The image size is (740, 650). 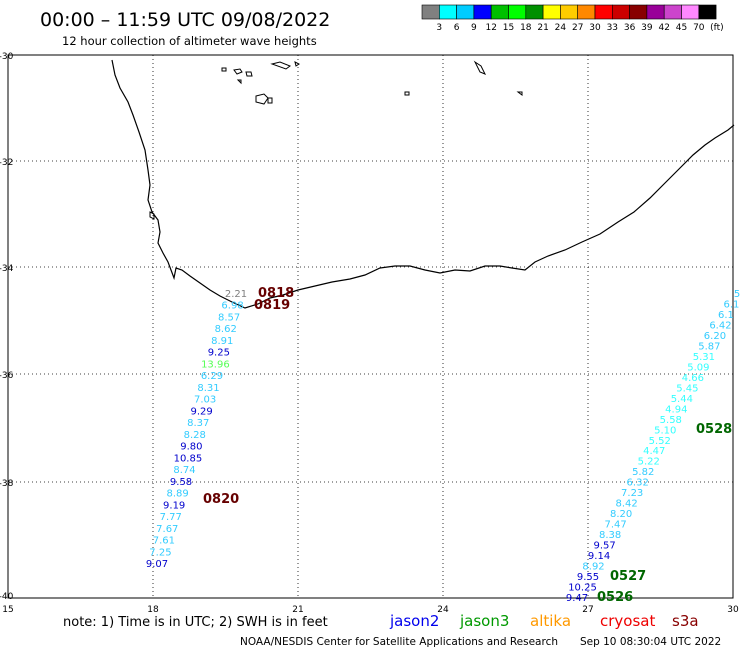 What do you see at coordinates (167, 529) in the screenshot?
I see `swh-value: 7.67` at bounding box center [167, 529].